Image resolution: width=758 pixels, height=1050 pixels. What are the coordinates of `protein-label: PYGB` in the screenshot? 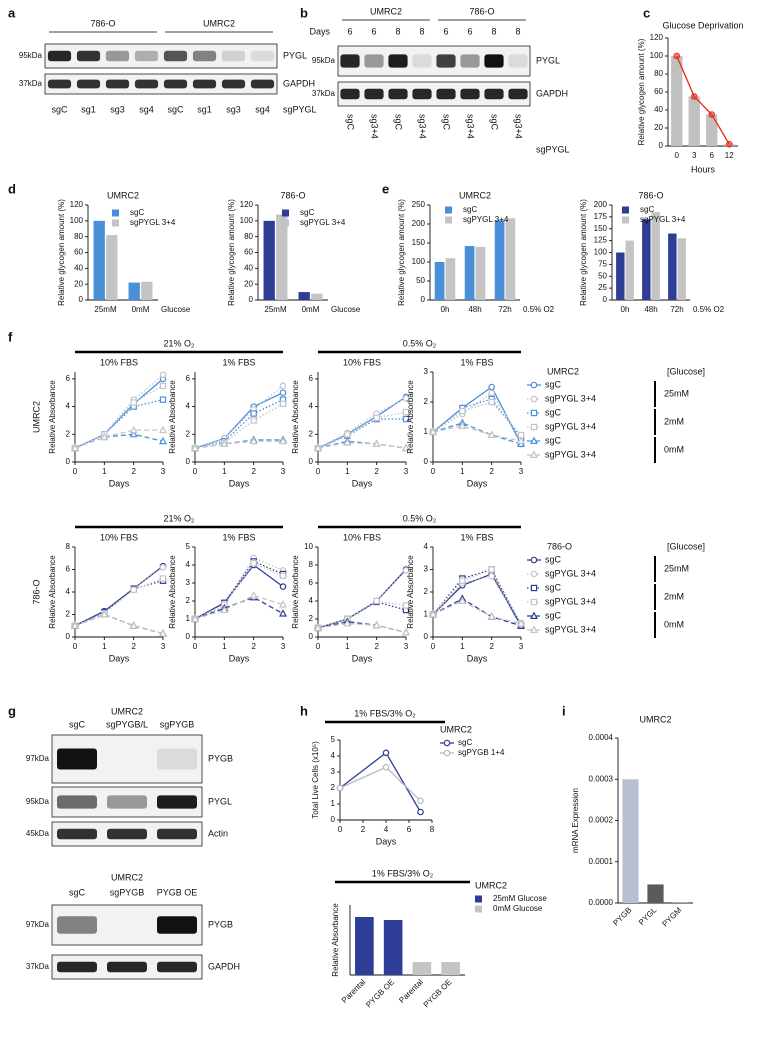 It's located at (220, 924).